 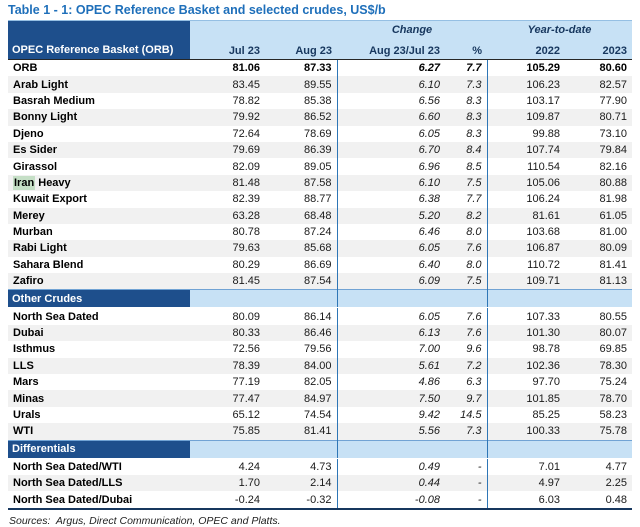 I want to click on cell-ytd-2022: 81.61, so click(x=525, y=215).